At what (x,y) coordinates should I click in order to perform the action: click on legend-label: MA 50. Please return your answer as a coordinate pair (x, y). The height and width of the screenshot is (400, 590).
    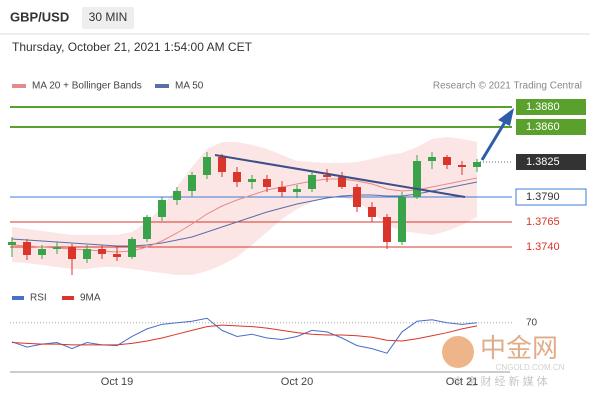
    Looking at the image, I should click on (189, 86).